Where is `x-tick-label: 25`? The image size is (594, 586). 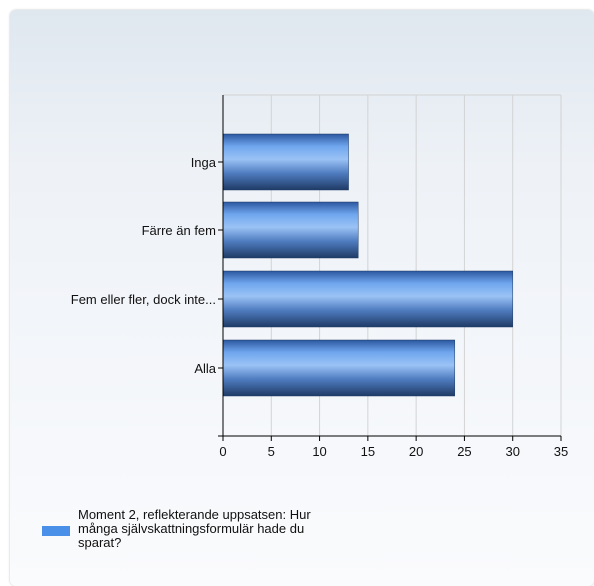
x-tick-label: 25 is located at coordinates (464, 451).